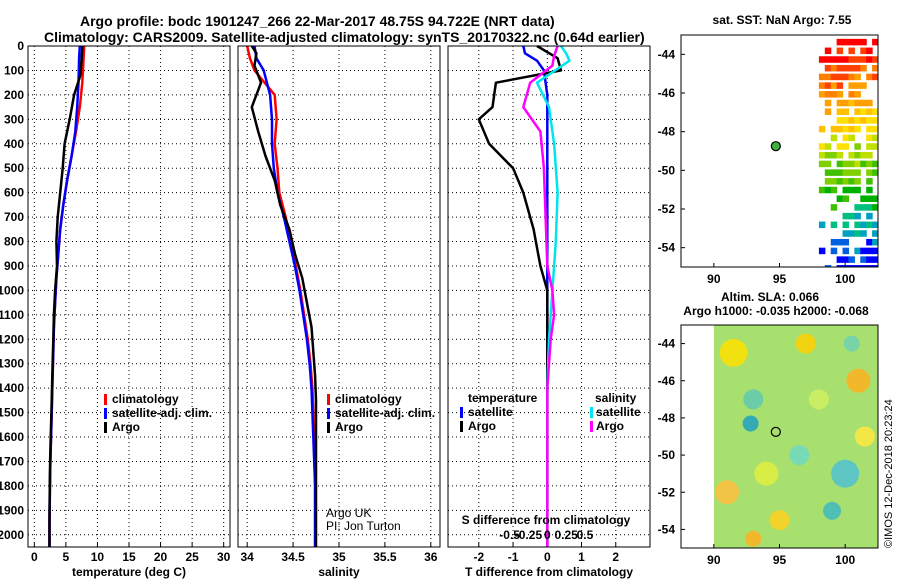 Image resolution: width=900 pixels, height=580 pixels. I want to click on x-tick-label: 34.5, so click(293, 557).